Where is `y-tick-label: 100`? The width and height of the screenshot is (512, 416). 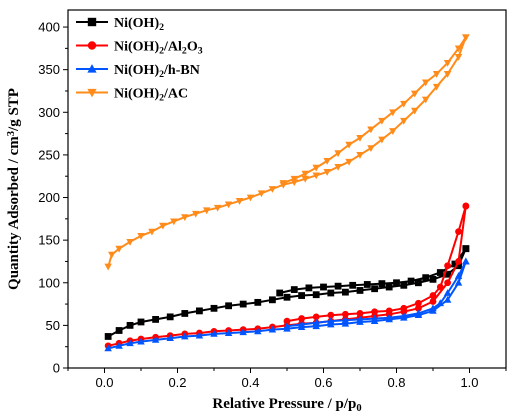
y-tick-label: 100 is located at coordinates (49, 282).